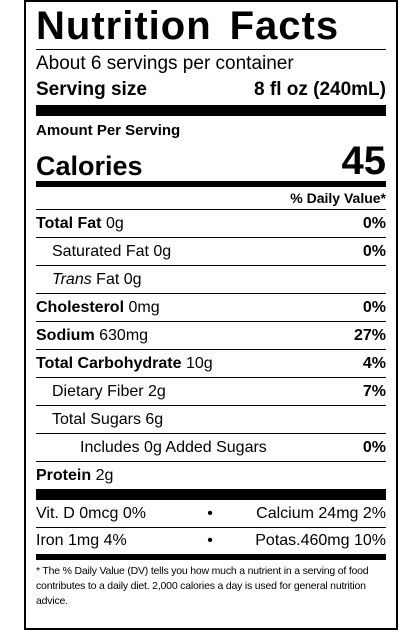 The image size is (420, 635). Describe the element at coordinates (211, 391) in the screenshot. I see `nutrient-row-dietary-fiber: Dietary Fiber 2g 7%` at that location.